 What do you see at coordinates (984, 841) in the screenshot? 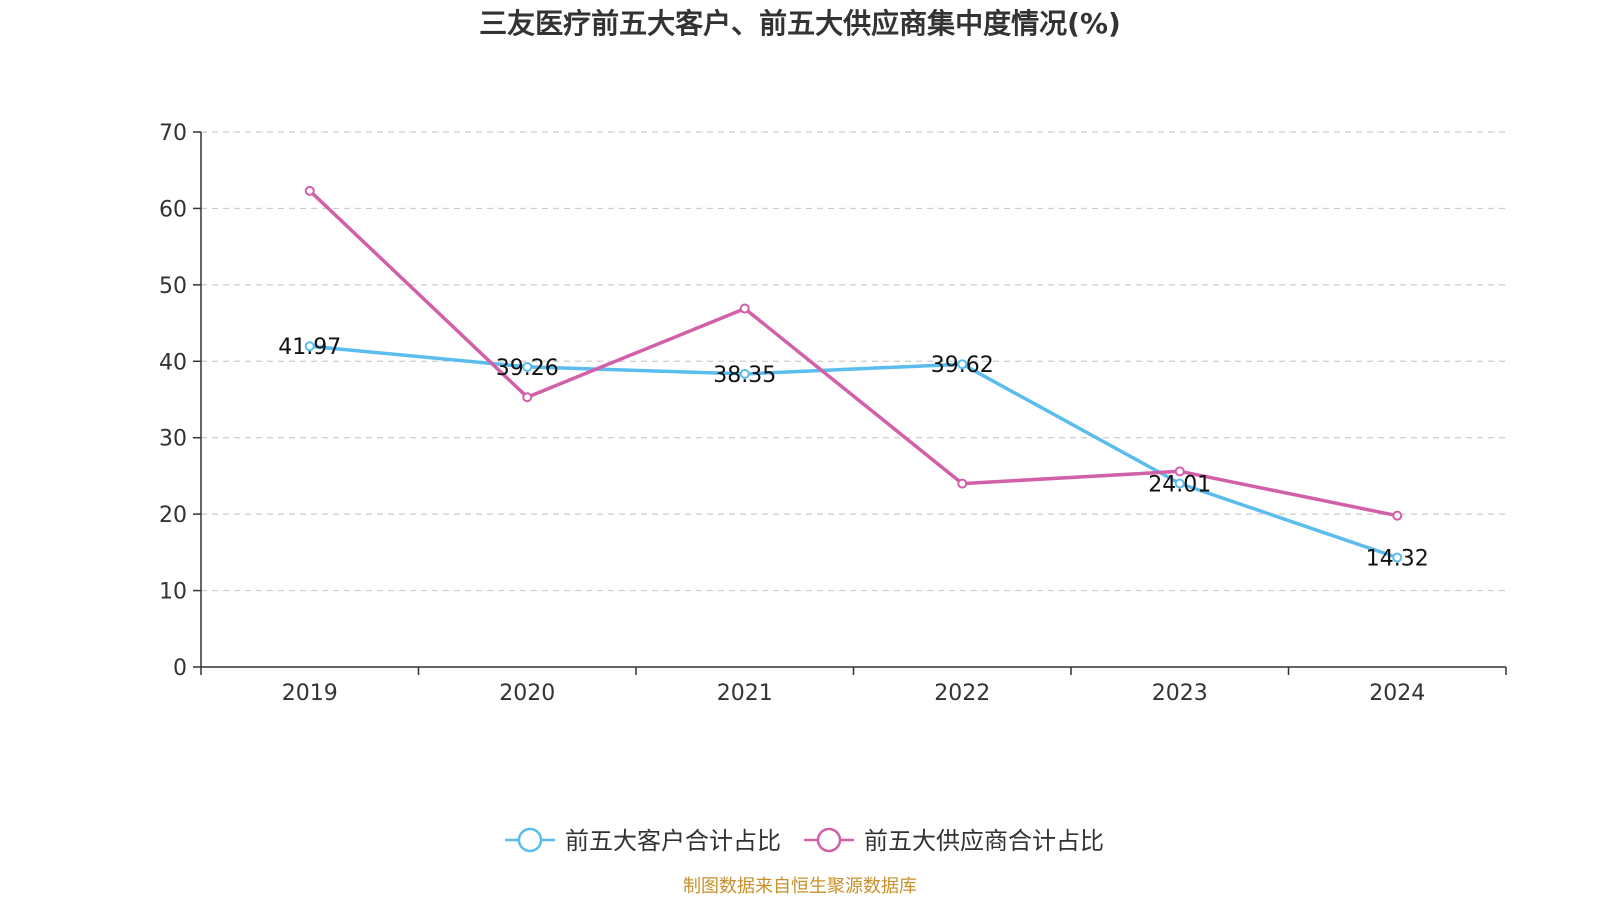
I see `legend-label: 前五大供应商合计占比` at bounding box center [984, 841].